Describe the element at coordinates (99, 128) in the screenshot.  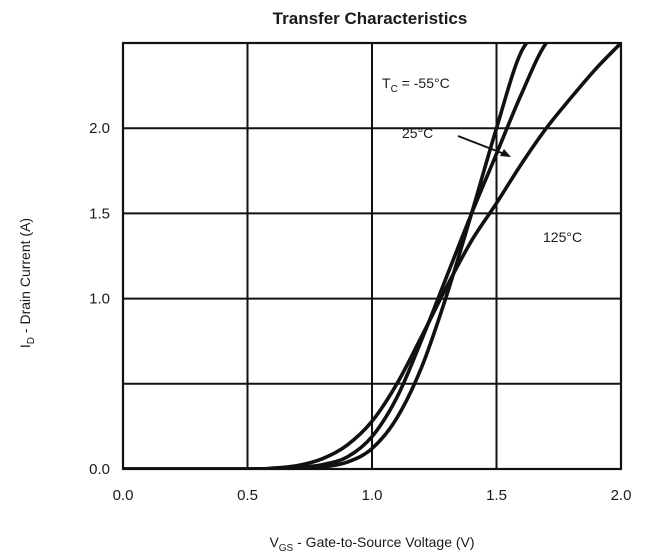
I see `y-tick-label: 2.0` at that location.